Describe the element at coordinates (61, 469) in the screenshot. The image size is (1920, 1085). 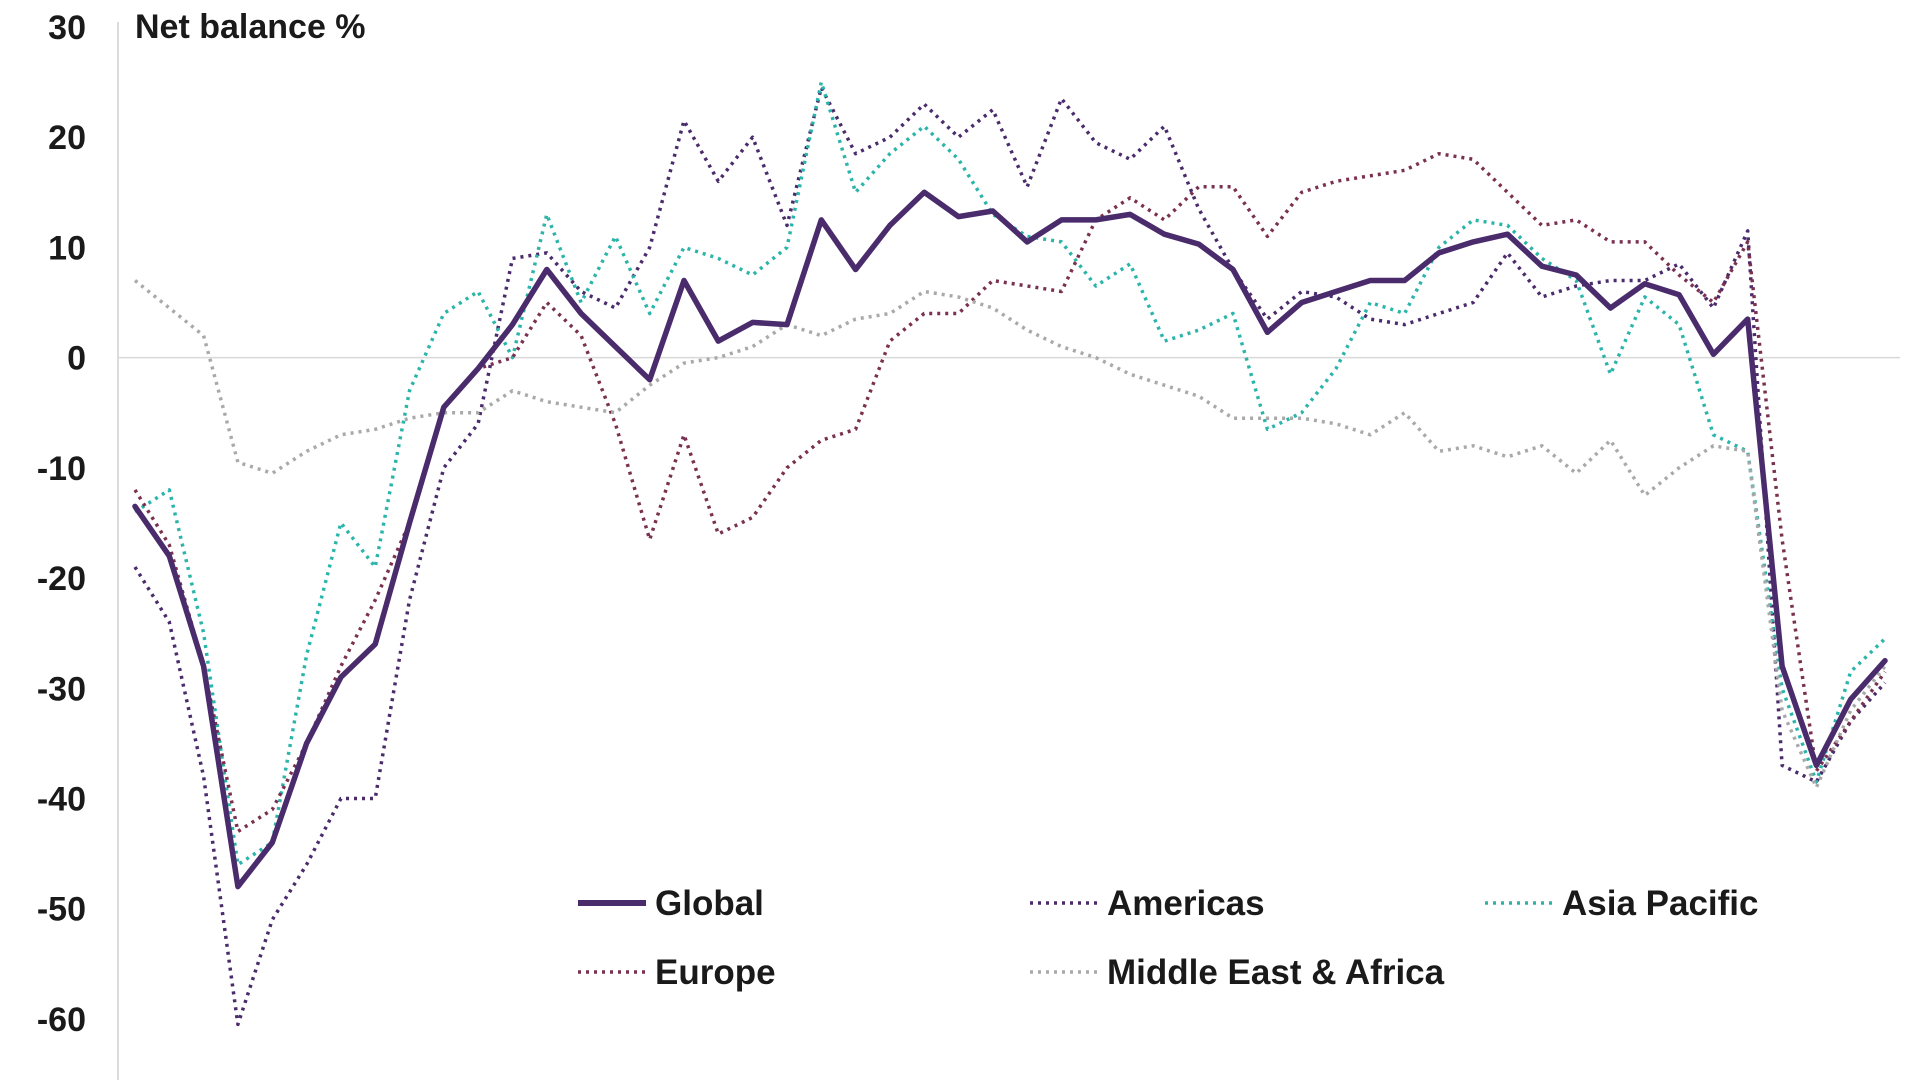
I see `y-tick-label: -10` at that location.